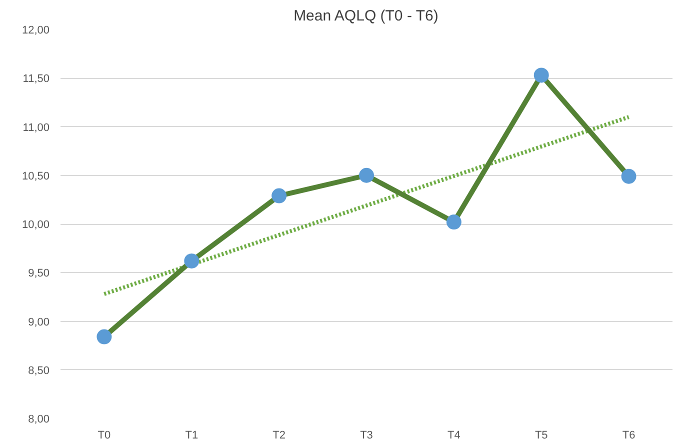  Describe the element at coordinates (454, 436) in the screenshot. I see `x-tick-label: T4` at that location.